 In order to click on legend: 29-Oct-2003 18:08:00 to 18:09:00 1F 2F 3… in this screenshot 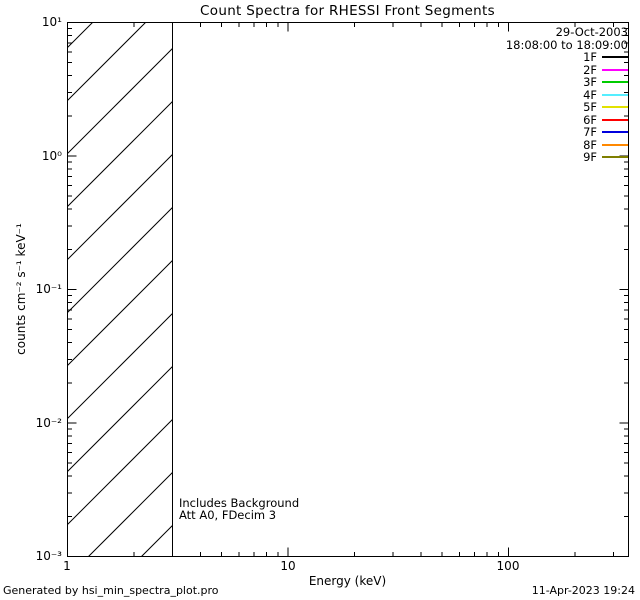, I will do `click(567, 95)`.